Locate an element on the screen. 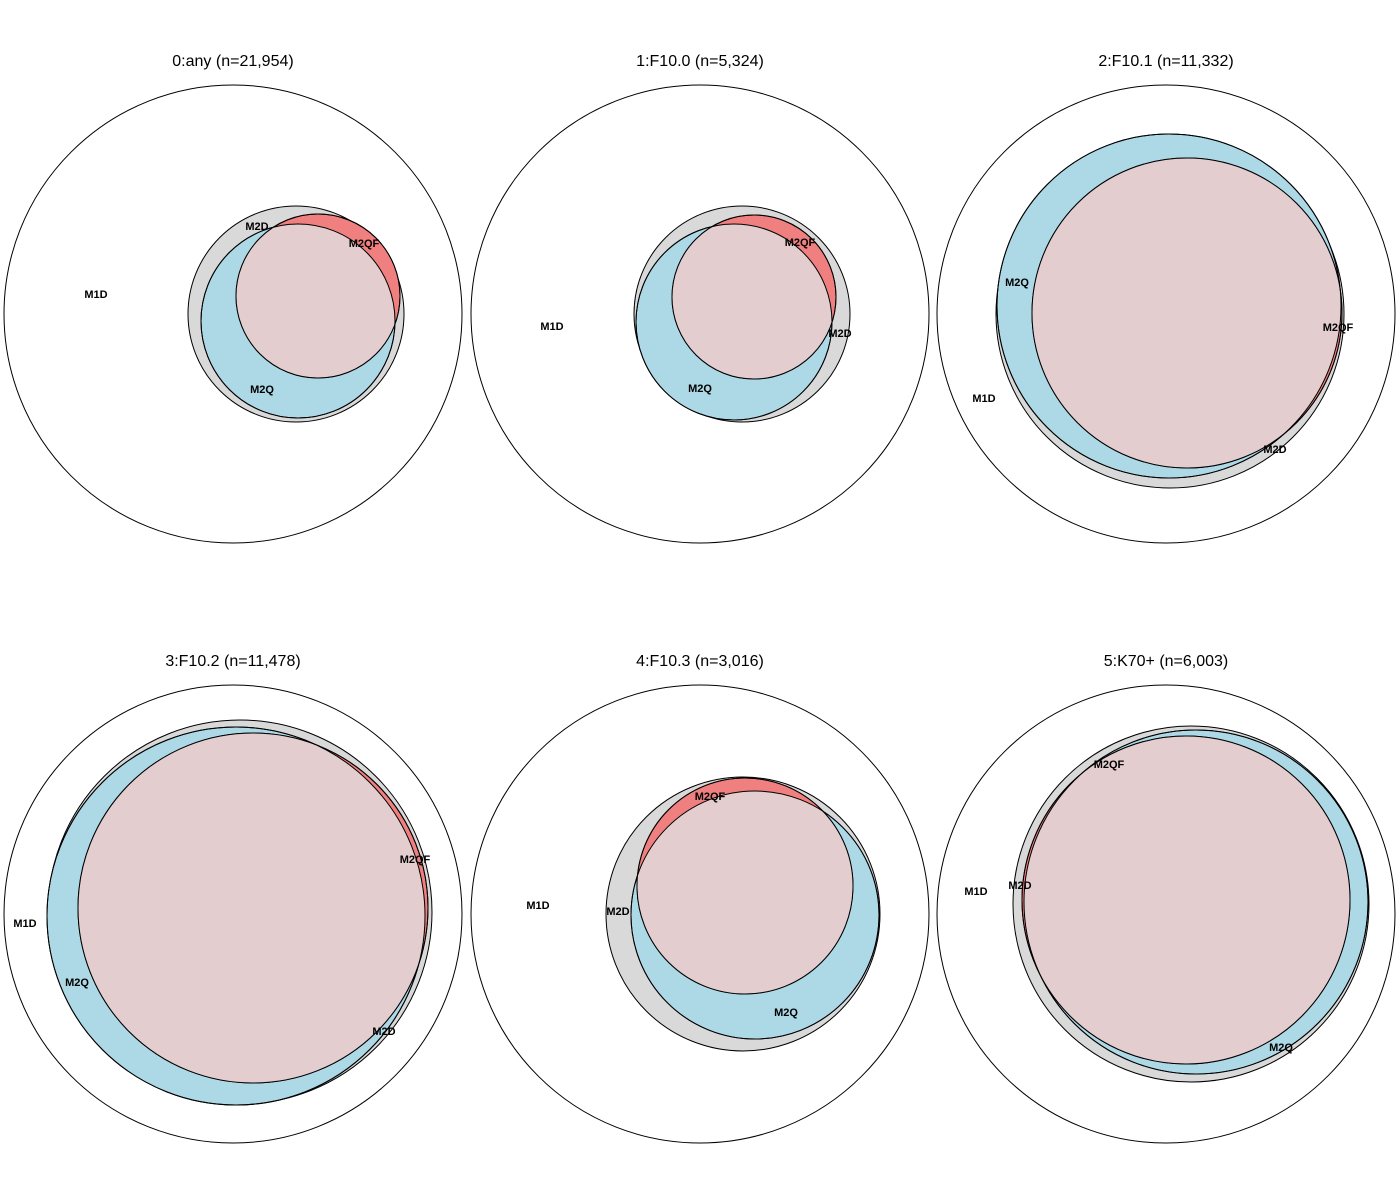 This screenshot has height=1200, width=1400. panel-4: 4:F10.3 (n=3,016) M1D M2D M2Q M2QF is located at coordinates (700, 898).